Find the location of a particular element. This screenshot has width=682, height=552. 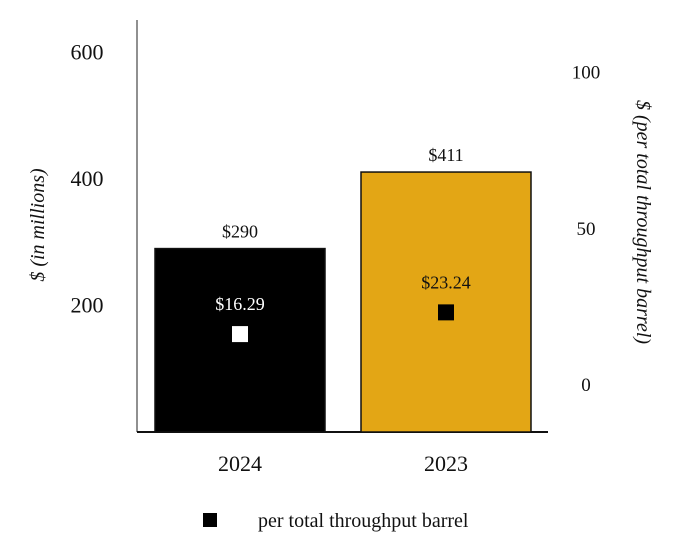

x-categories: 2024 2023 is located at coordinates (343, 463).